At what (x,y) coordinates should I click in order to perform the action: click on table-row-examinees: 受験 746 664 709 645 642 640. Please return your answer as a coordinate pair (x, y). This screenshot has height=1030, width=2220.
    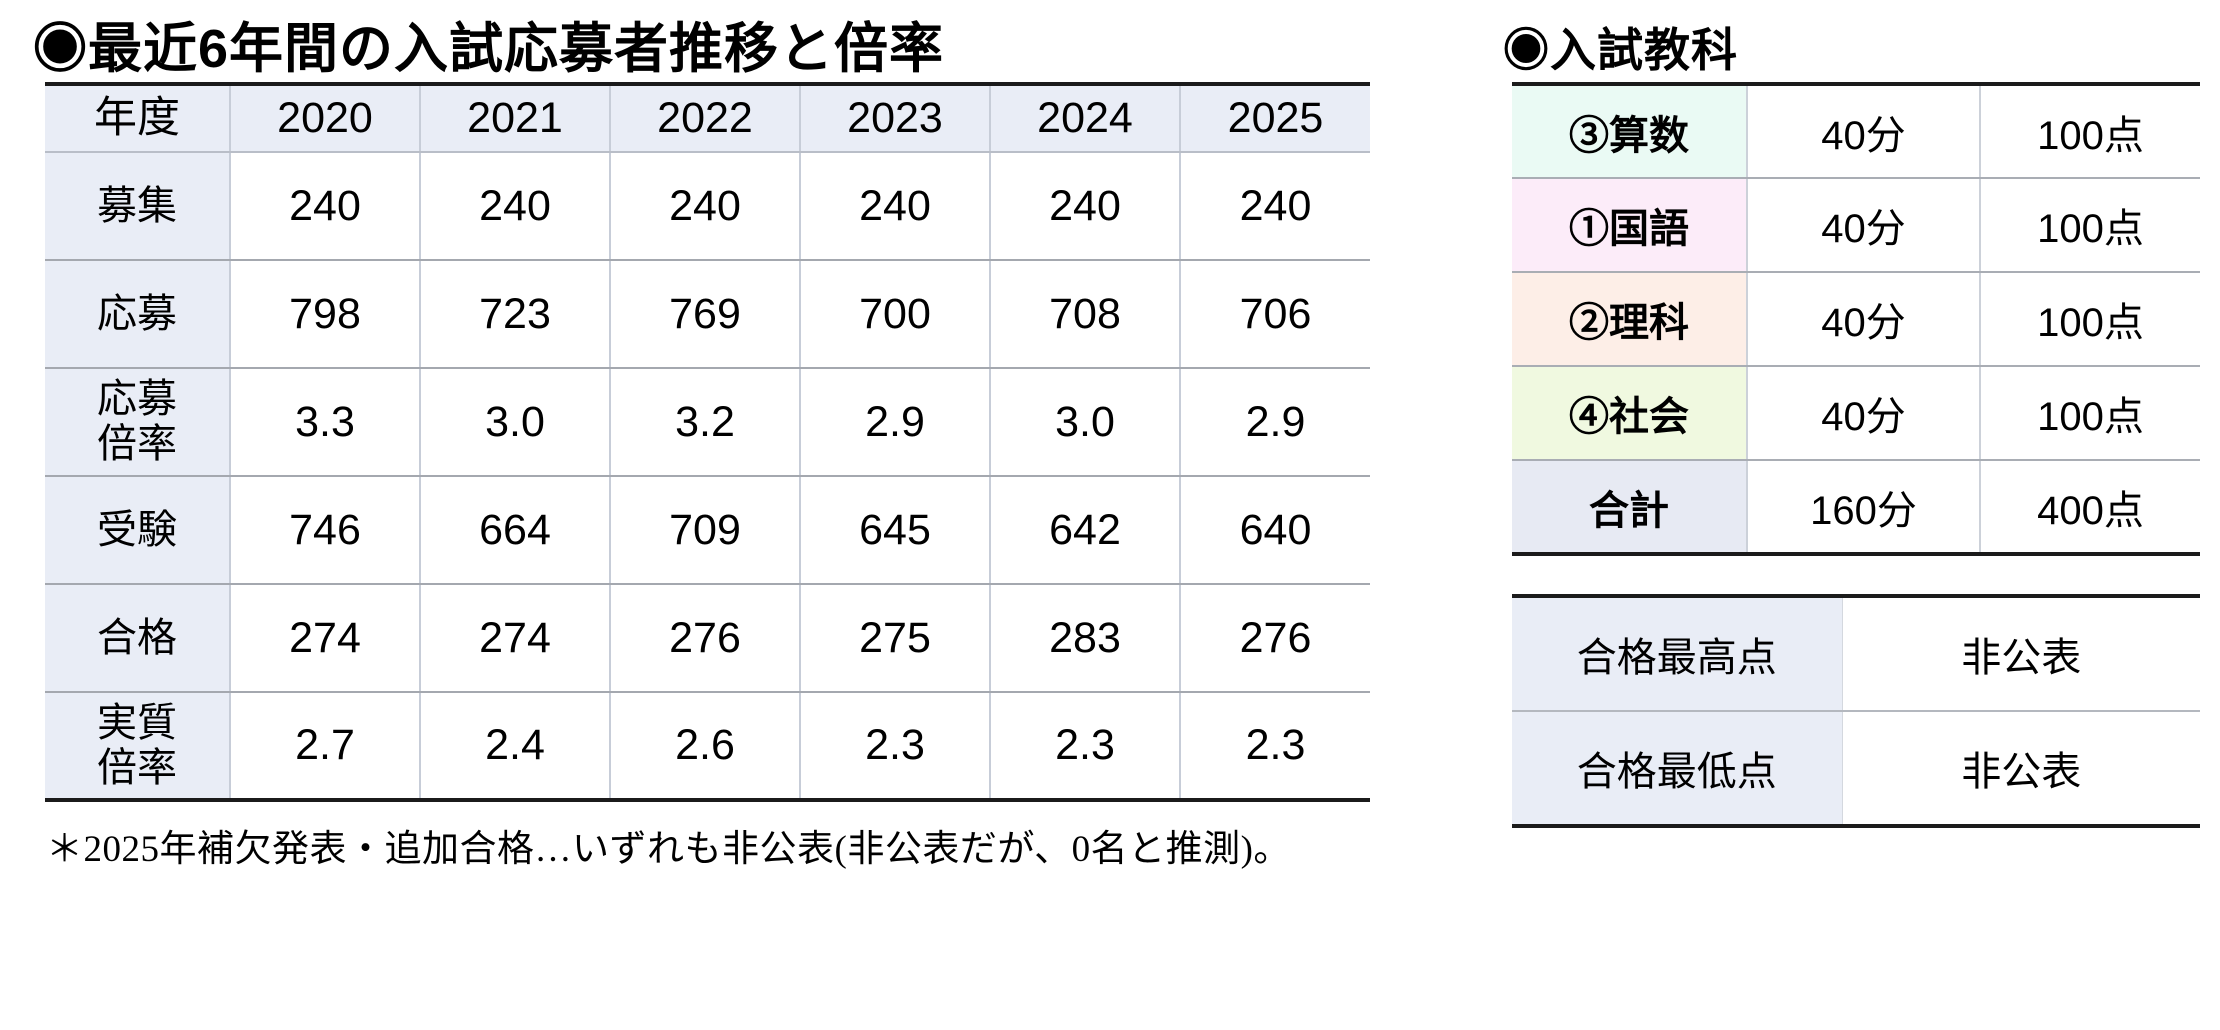
    Looking at the image, I should click on (707, 530).